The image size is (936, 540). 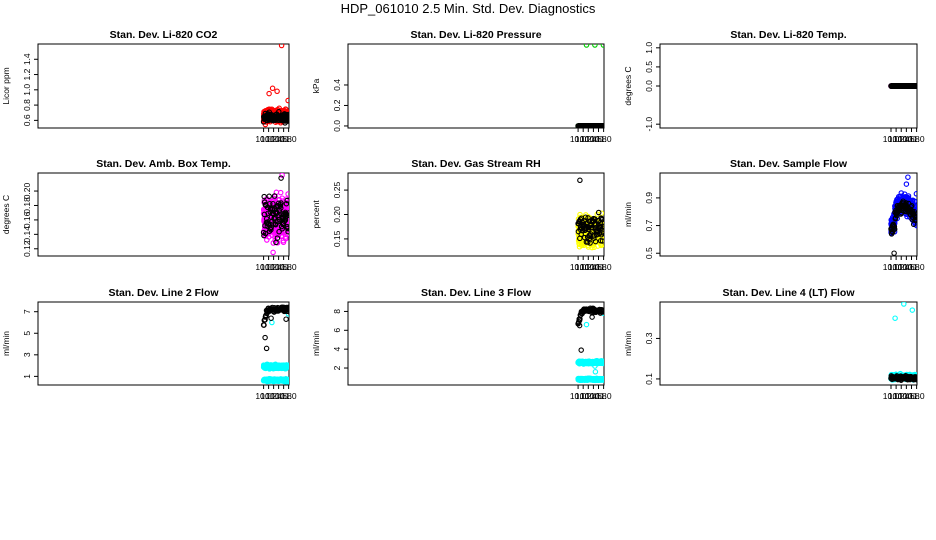 I want to click on y-tick-label: 0.25, so click(x=337, y=190).